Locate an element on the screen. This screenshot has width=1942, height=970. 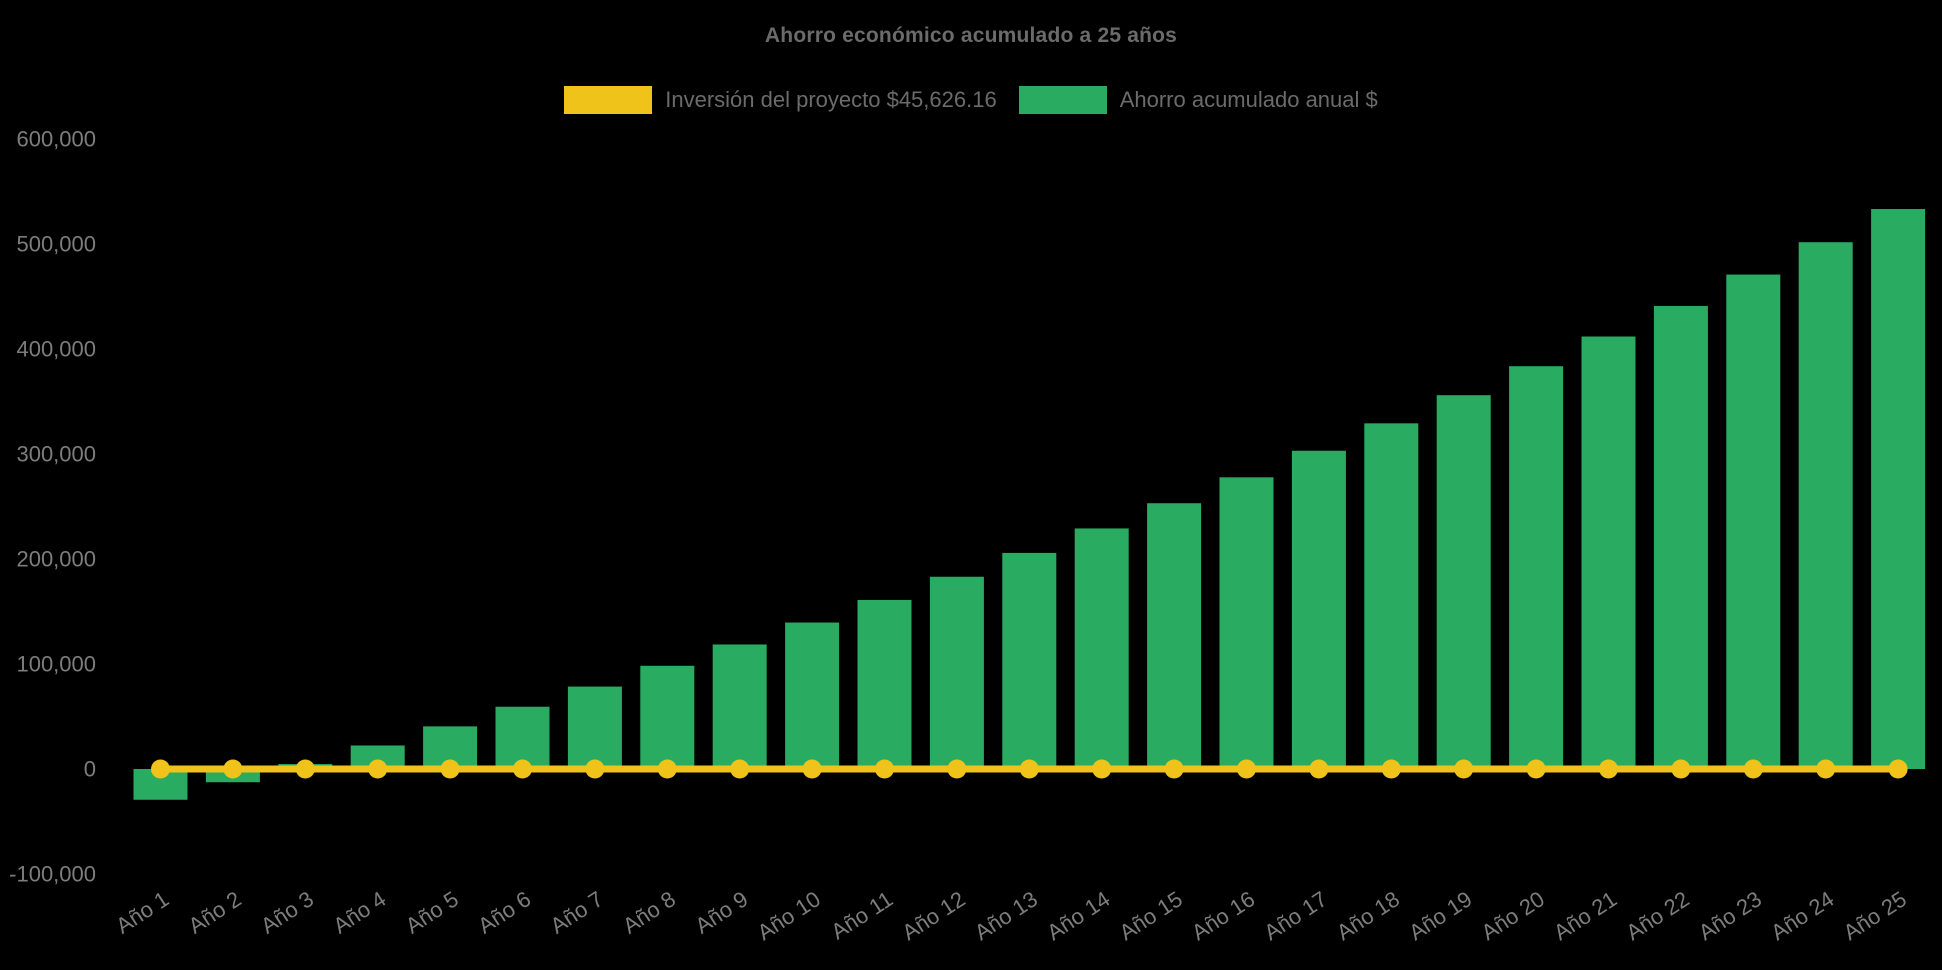
chart-title: Ahorro económico acumulado a 25 años is located at coordinates (971, 35).